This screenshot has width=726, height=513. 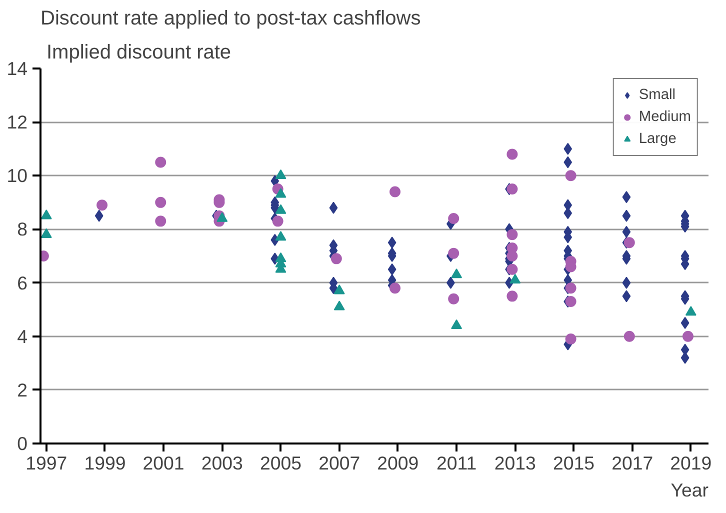 What do you see at coordinates (17, 175) in the screenshot?
I see `y-tick-label: 10` at bounding box center [17, 175].